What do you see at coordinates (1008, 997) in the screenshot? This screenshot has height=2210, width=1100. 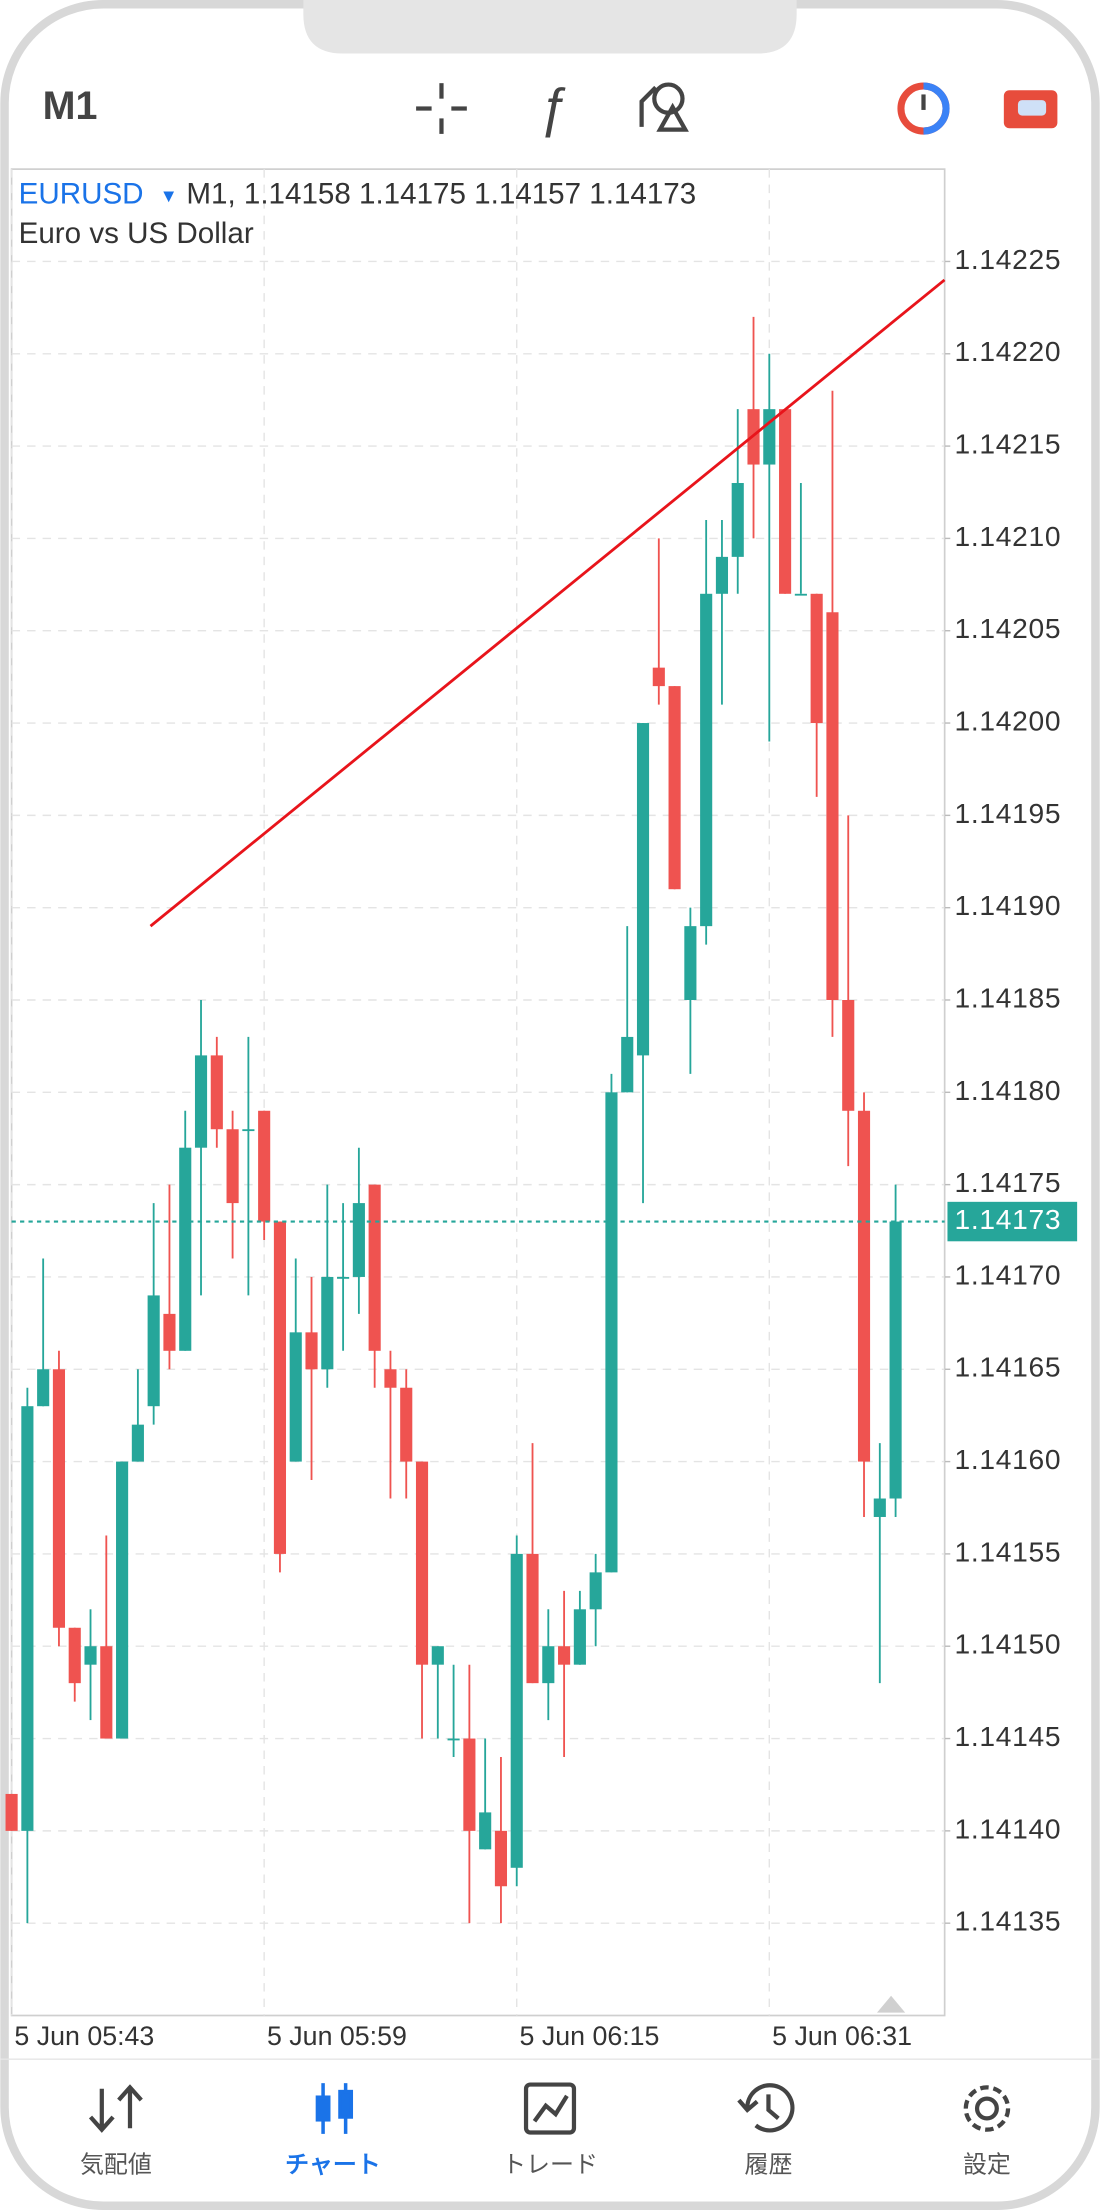 I see `y-tick-label: 1.14185` at bounding box center [1008, 997].